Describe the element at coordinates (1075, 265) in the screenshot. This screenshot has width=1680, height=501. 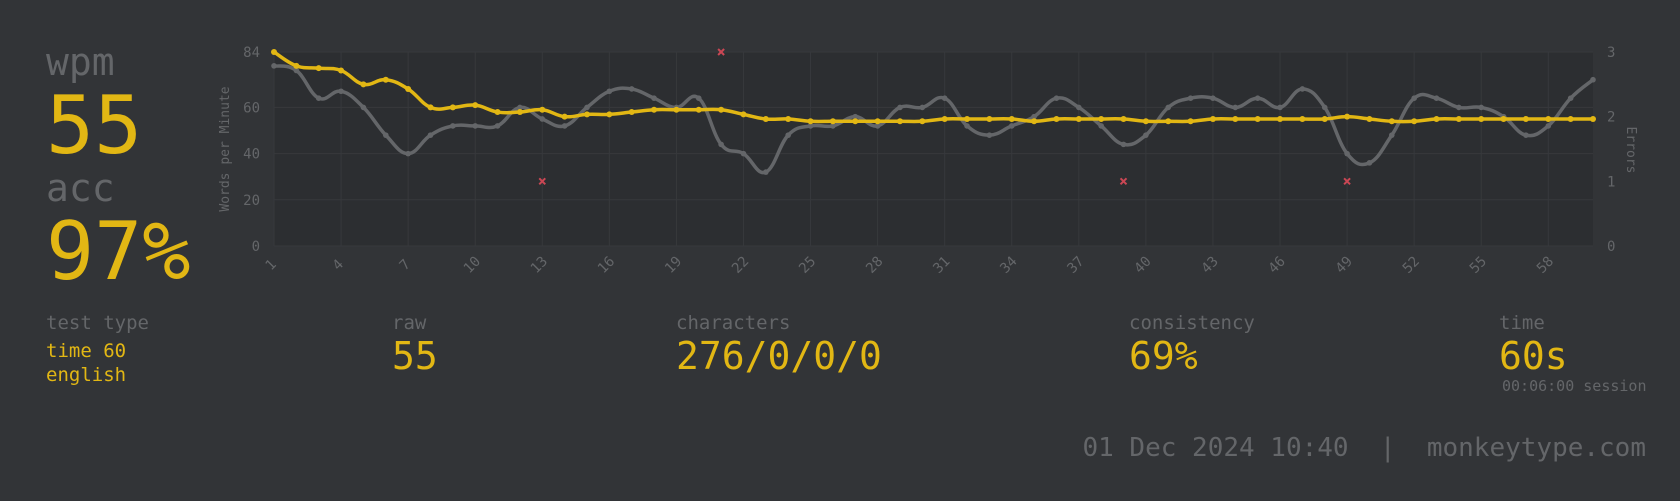
I see `x-tick-label: 37` at that location.